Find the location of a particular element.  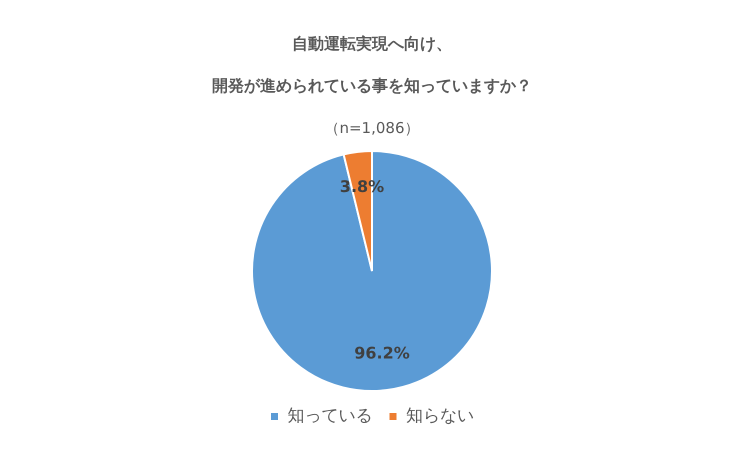

legend-label: 知っている is located at coordinates (330, 416).